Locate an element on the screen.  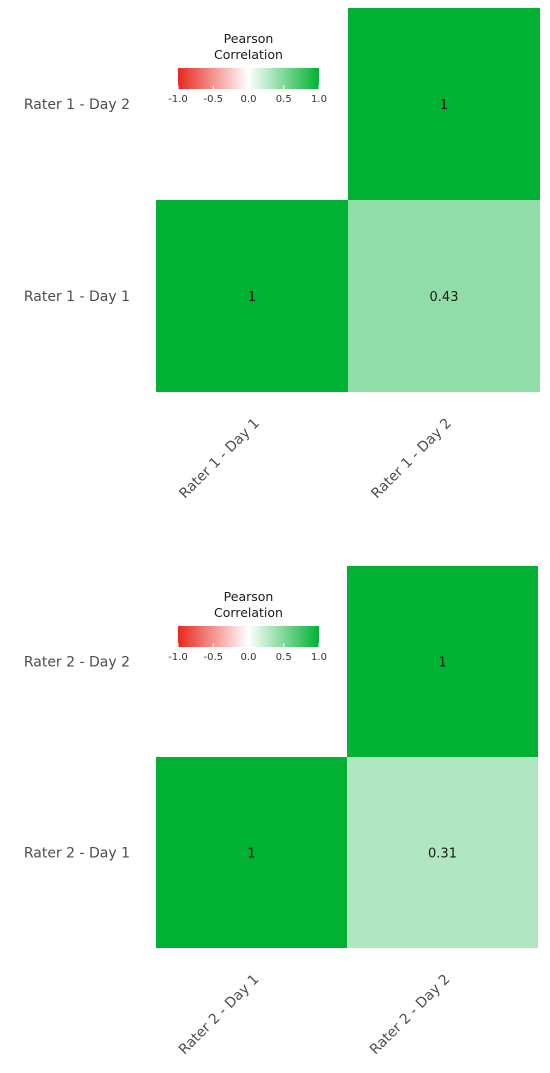
y-axis-label: Rater 1 - Day 1 is located at coordinates (77, 297).